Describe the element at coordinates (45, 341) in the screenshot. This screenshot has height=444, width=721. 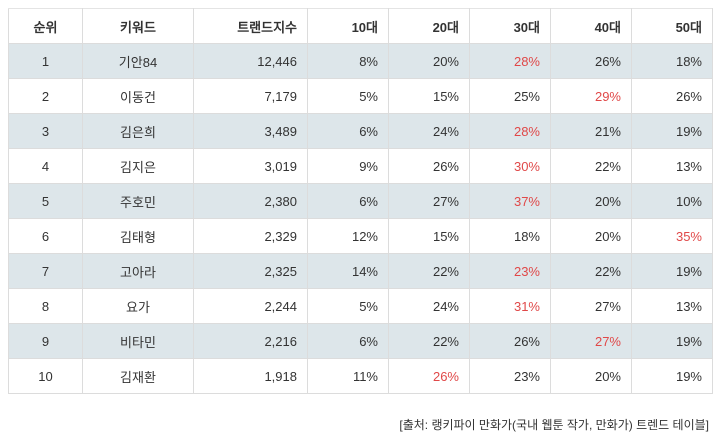
I see `rank-cell: 9` at that location.